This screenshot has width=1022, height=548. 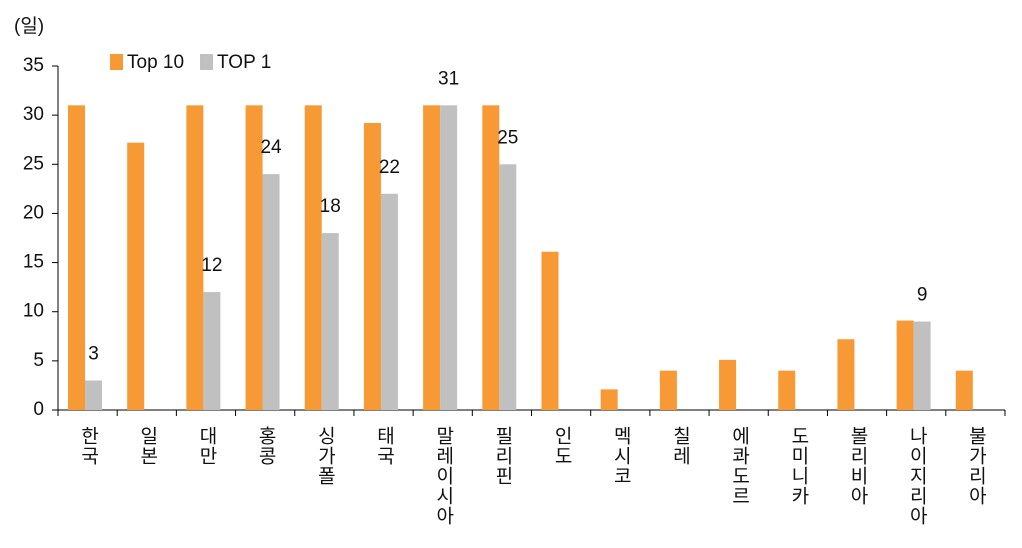 What do you see at coordinates (975, 466) in the screenshot?
I see `x-tick-label: 불가리아` at bounding box center [975, 466].